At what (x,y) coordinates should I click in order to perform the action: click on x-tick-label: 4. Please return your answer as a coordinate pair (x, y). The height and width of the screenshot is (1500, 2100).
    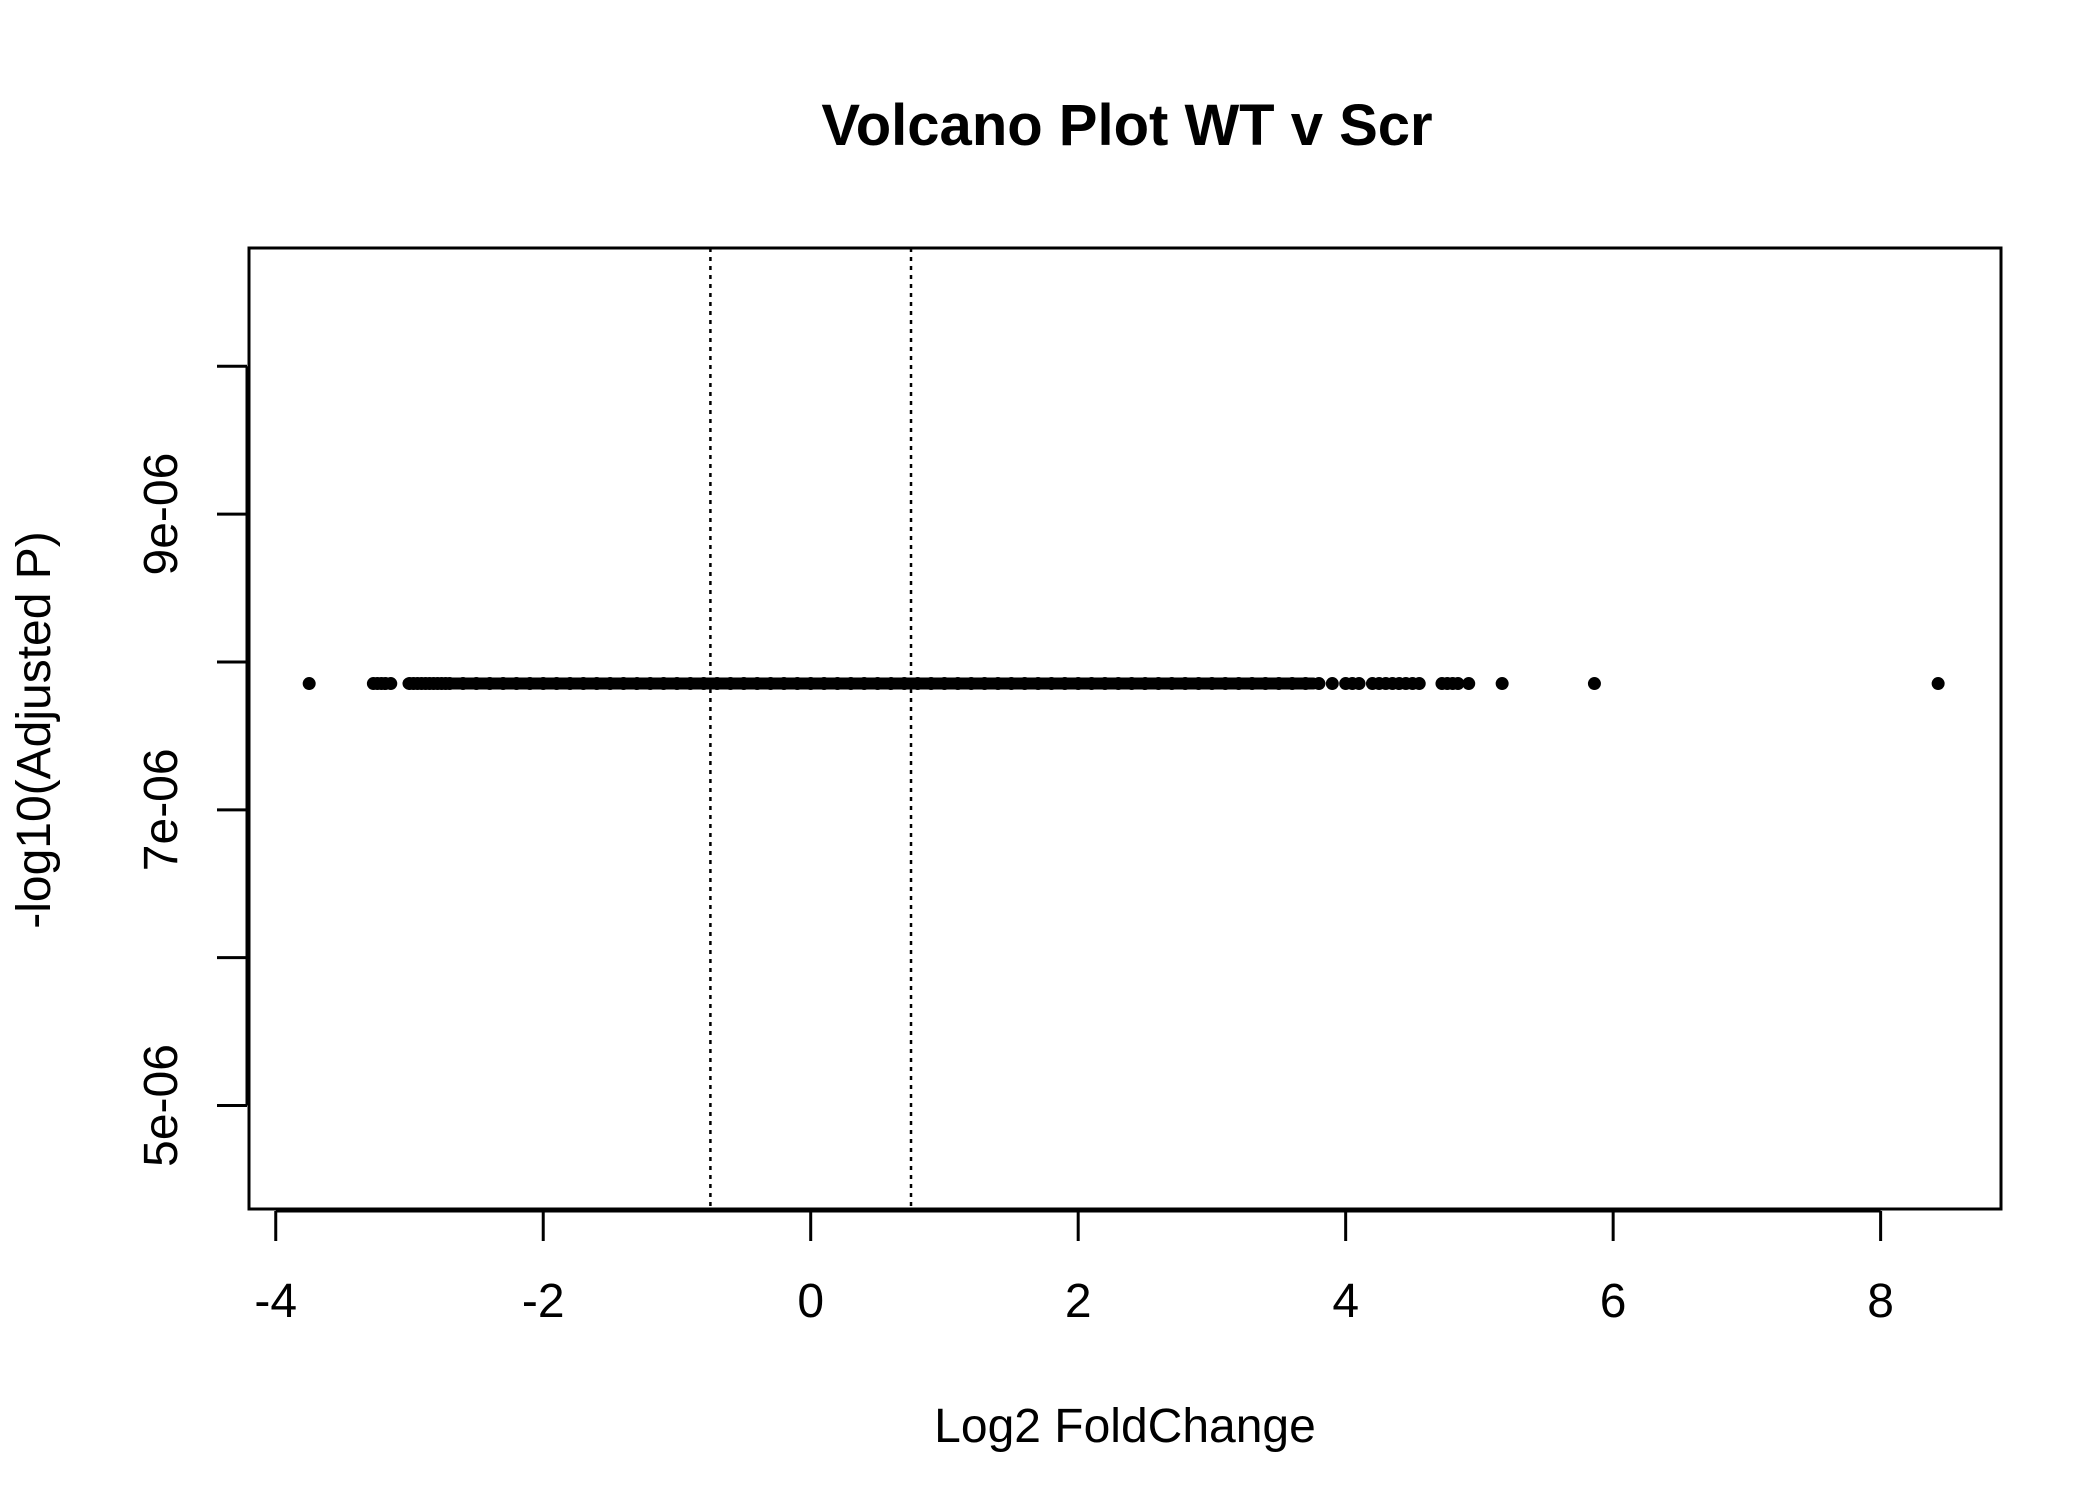
    Looking at the image, I should click on (1345, 1301).